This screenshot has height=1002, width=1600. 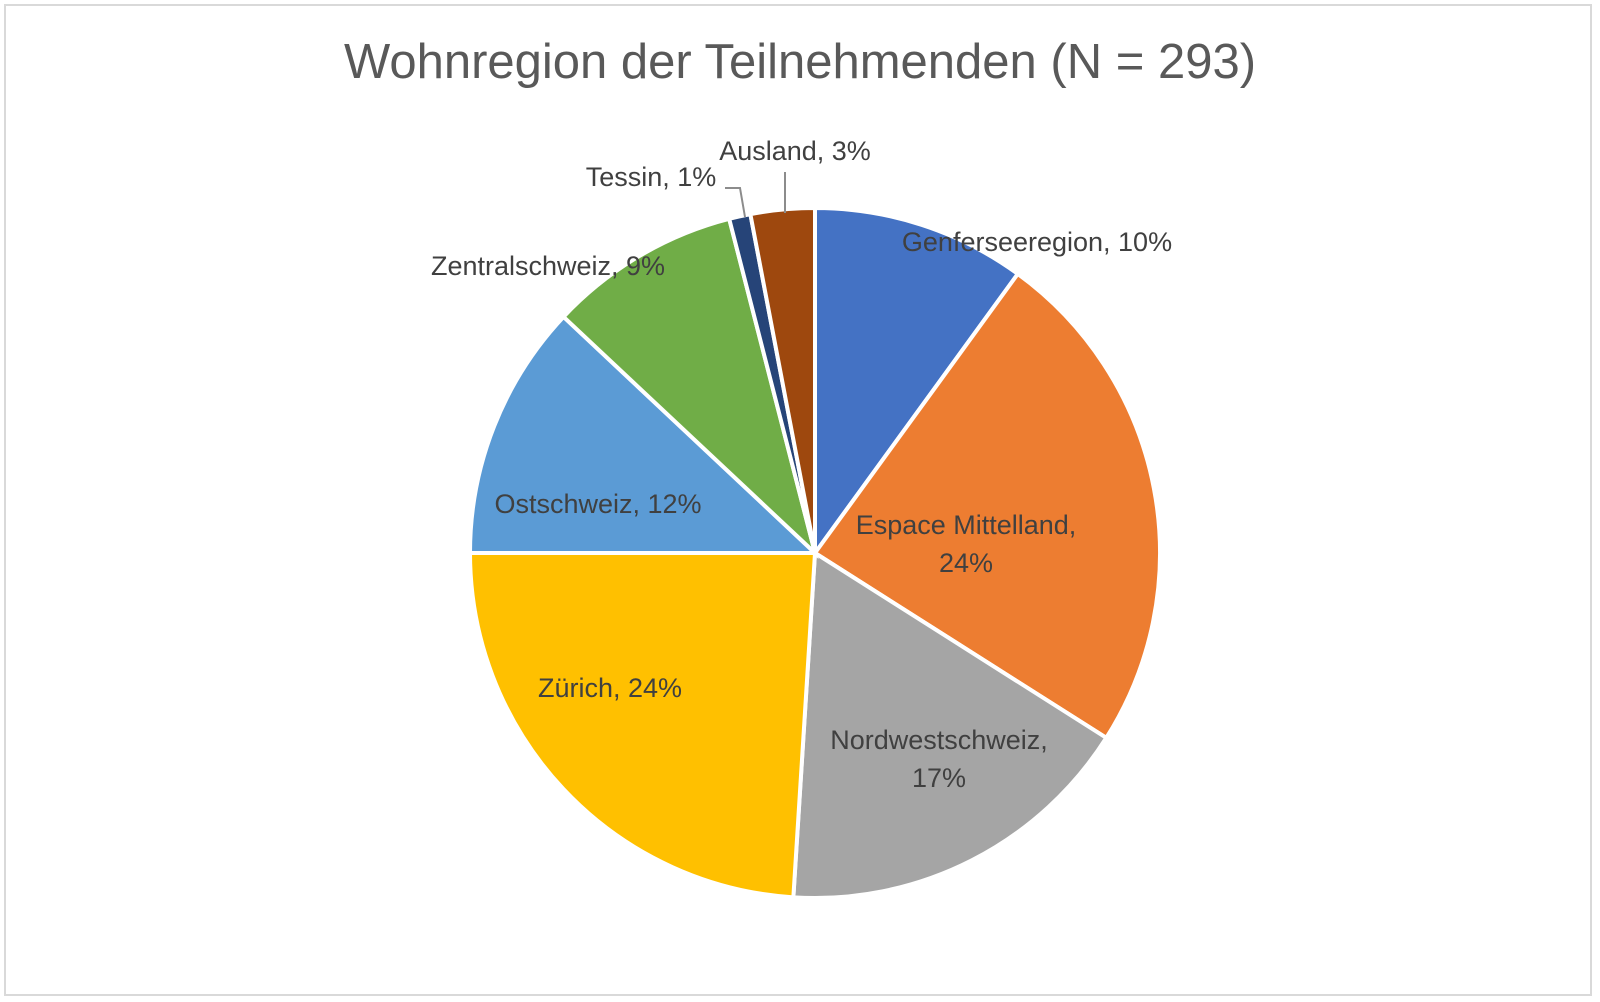 What do you see at coordinates (800, 62) in the screenshot?
I see `chart-title: Wohnregion der Teilnehmenden (N = 293)` at bounding box center [800, 62].